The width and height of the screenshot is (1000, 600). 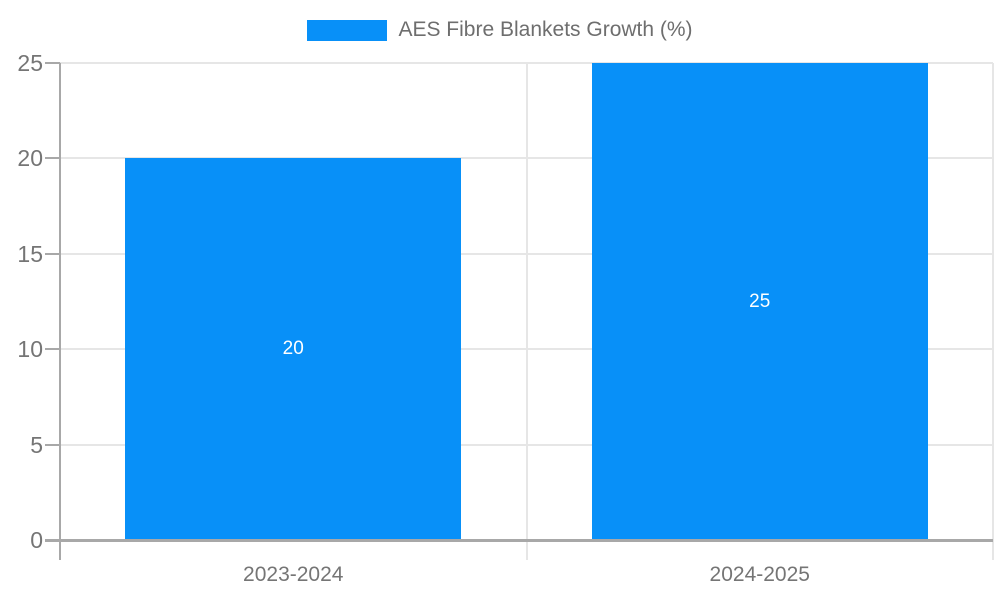 What do you see at coordinates (293, 574) in the screenshot?
I see `x-axis-label: 2023-2024` at bounding box center [293, 574].